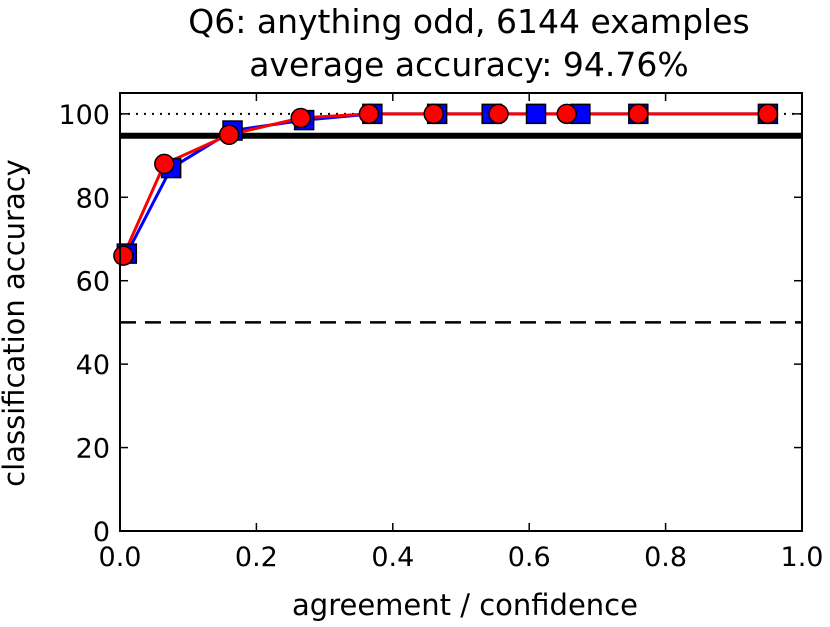 The width and height of the screenshot is (830, 627). What do you see at coordinates (256, 557) in the screenshot?
I see `x-tick-label: 0.2` at bounding box center [256, 557].